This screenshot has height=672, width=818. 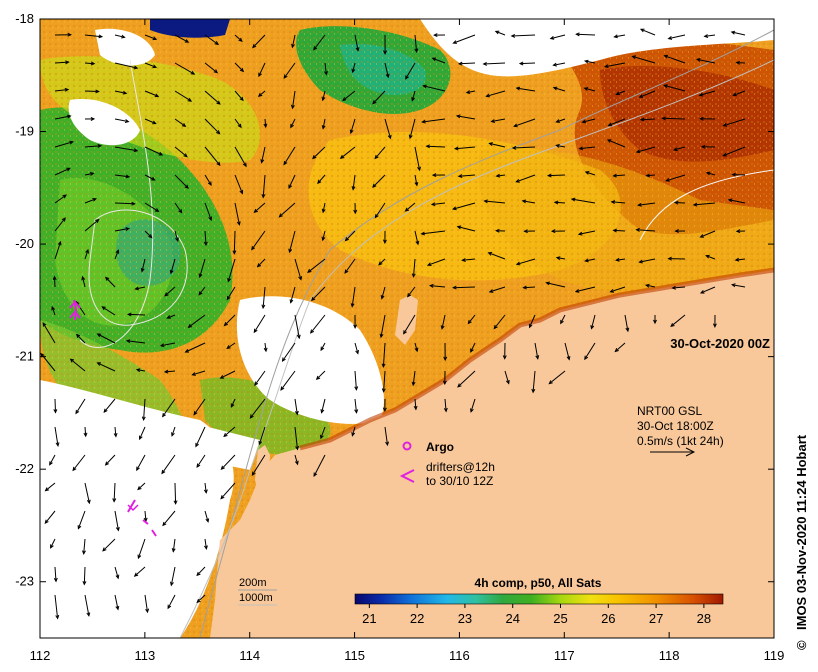 What do you see at coordinates (40, 655) in the screenshot?
I see `lon-tick-label: 112` at bounding box center [40, 655].